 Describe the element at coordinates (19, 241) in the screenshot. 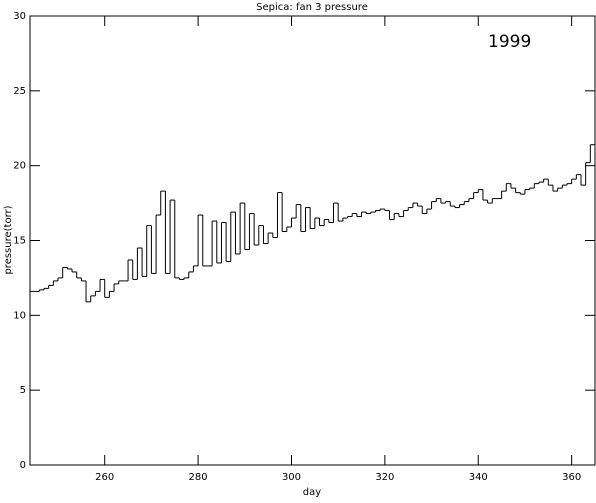

I see `y-tick-label: 15` at that location.